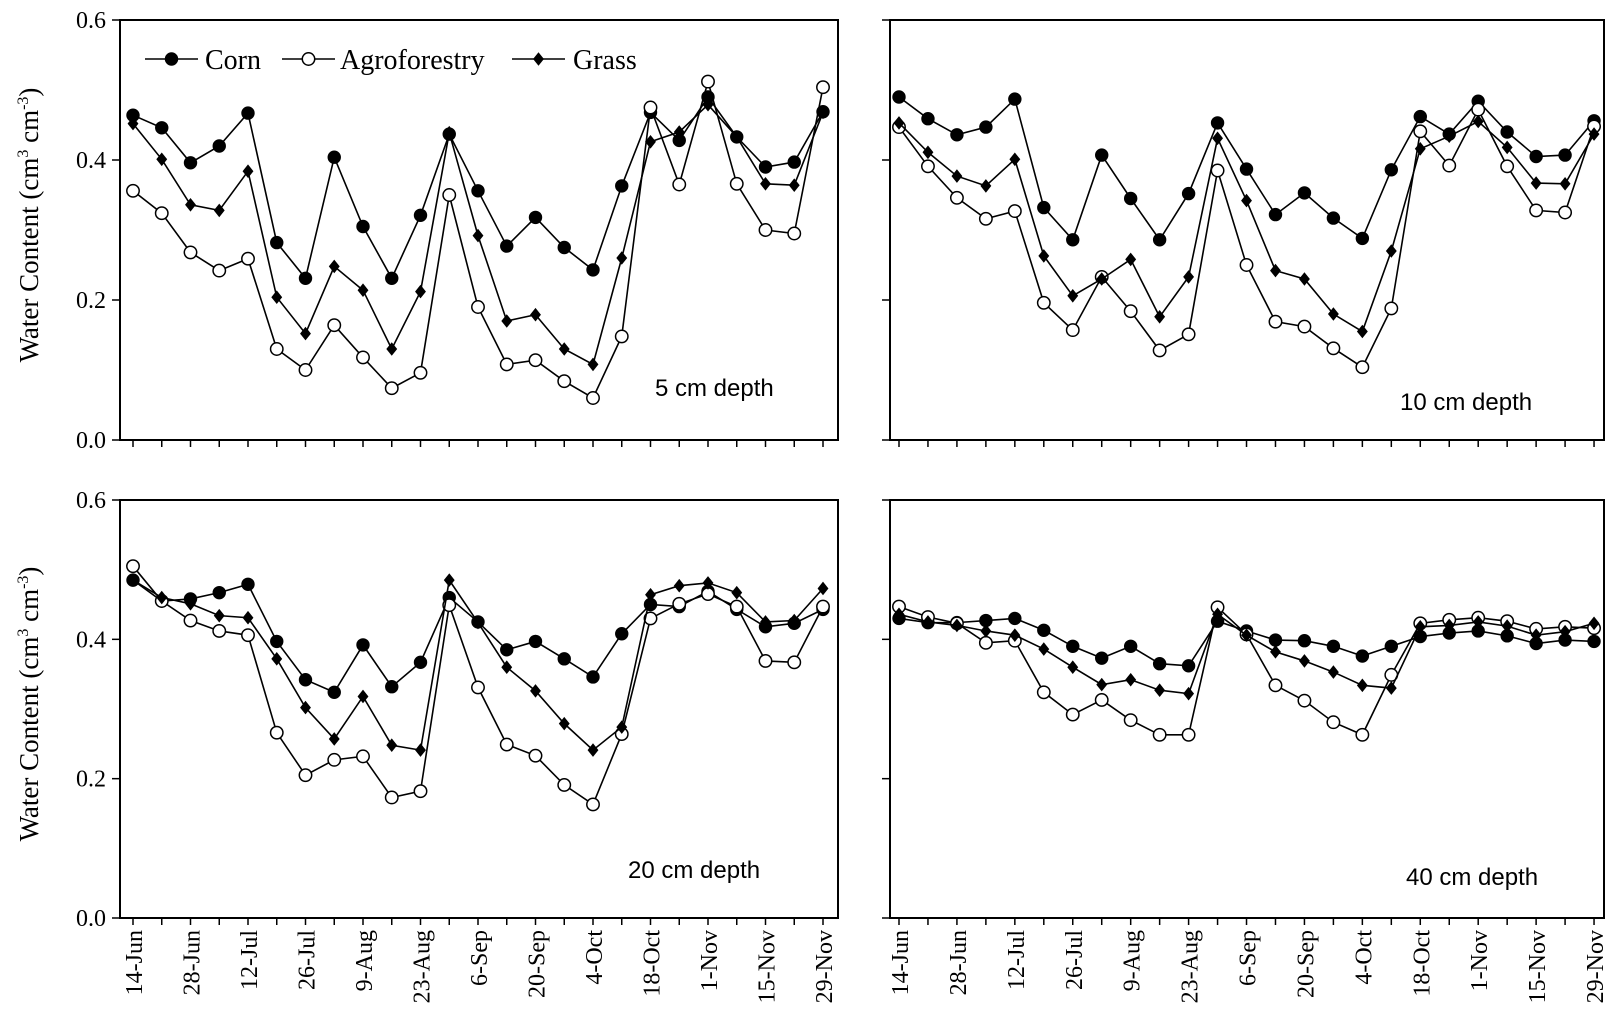 The height and width of the screenshot is (1029, 1606). I want to click on y-tick-label: 0.4, so click(91, 161).